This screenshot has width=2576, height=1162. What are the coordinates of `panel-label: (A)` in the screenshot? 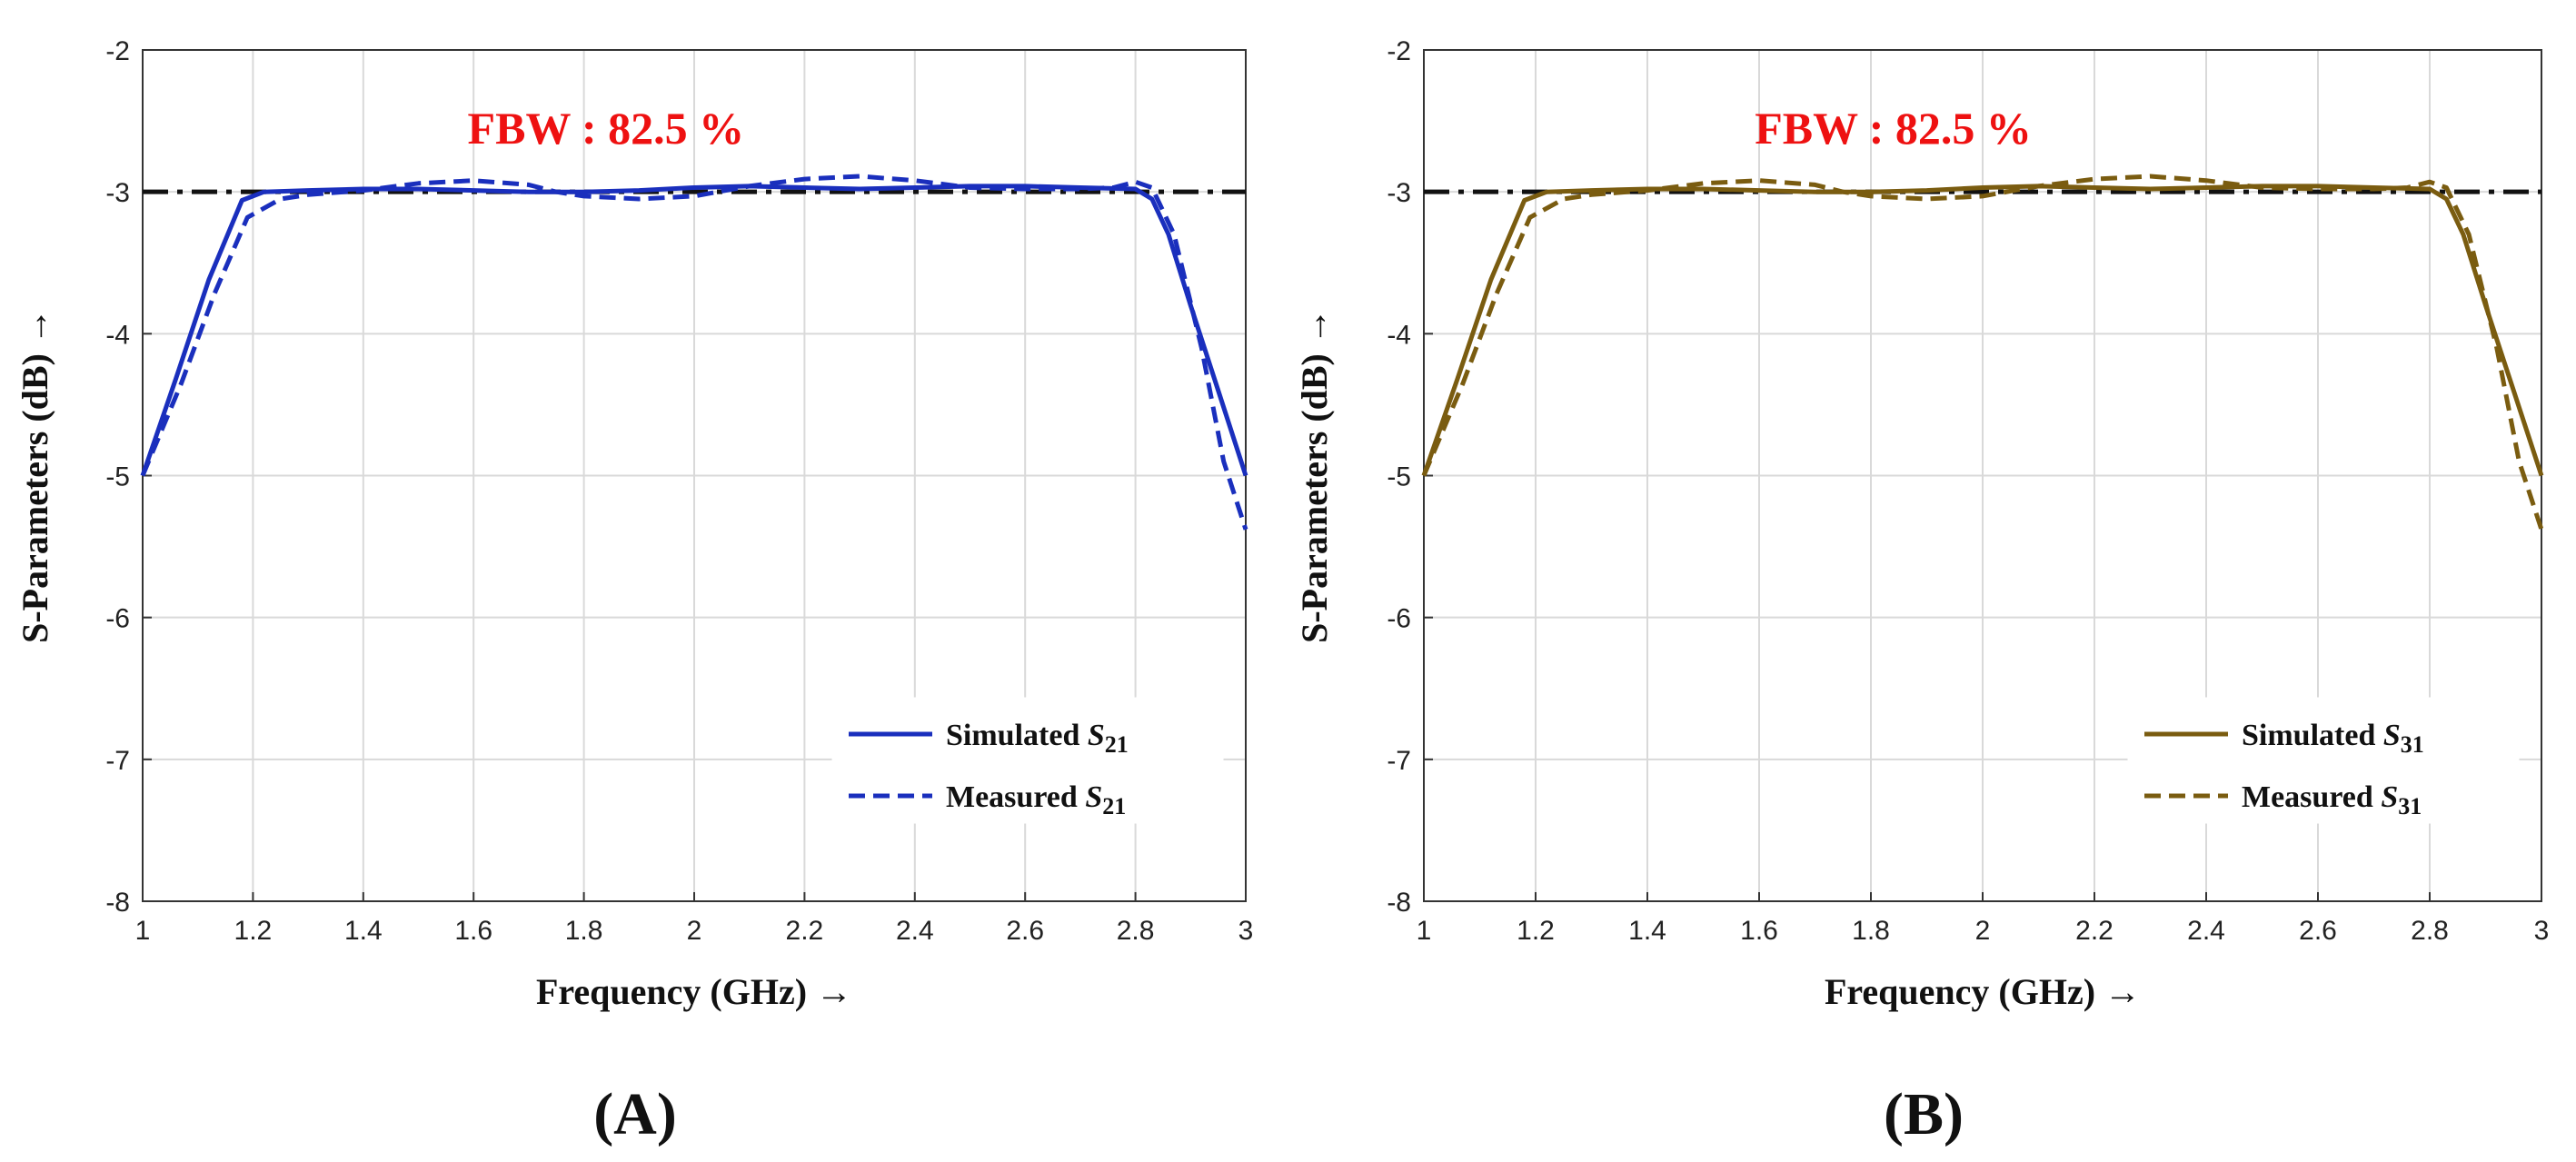 It's located at (635, 1114).